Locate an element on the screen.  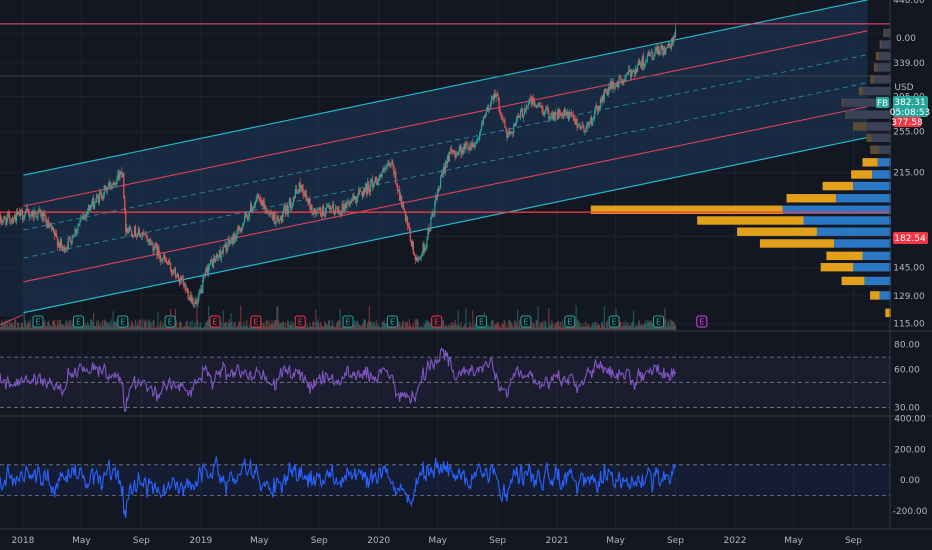
rsi-line is located at coordinates (338, 379).